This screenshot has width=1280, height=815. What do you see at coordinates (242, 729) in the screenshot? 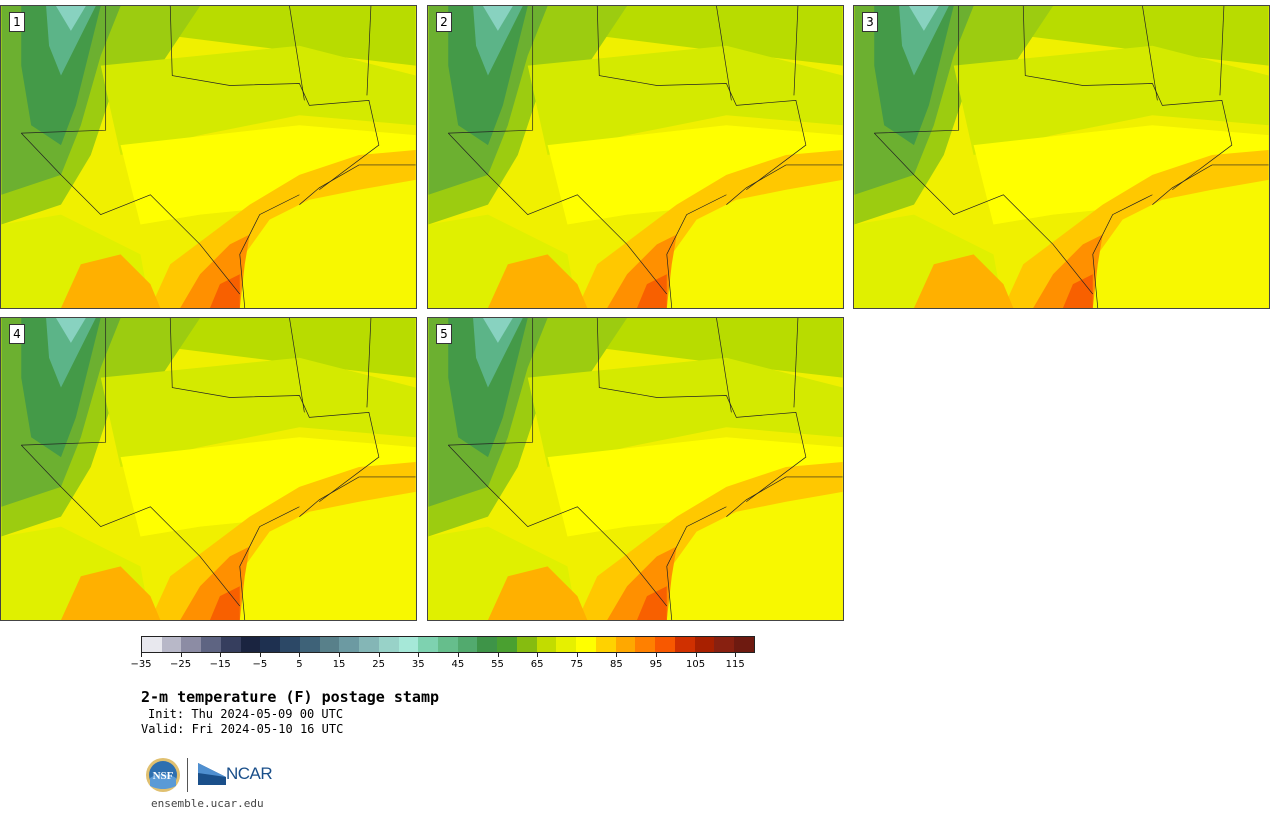
I see `valid-time: Valid: Fri 2024-05-10 16 UTC` at bounding box center [242, 729].